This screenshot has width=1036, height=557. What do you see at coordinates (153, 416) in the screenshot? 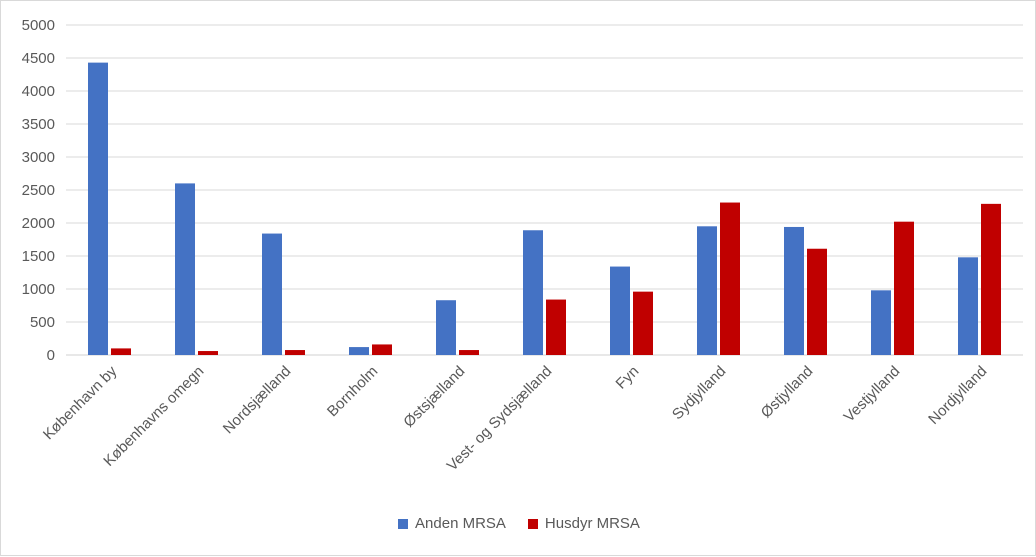
I see `x-tick-label: Københavns omegn` at bounding box center [153, 416].